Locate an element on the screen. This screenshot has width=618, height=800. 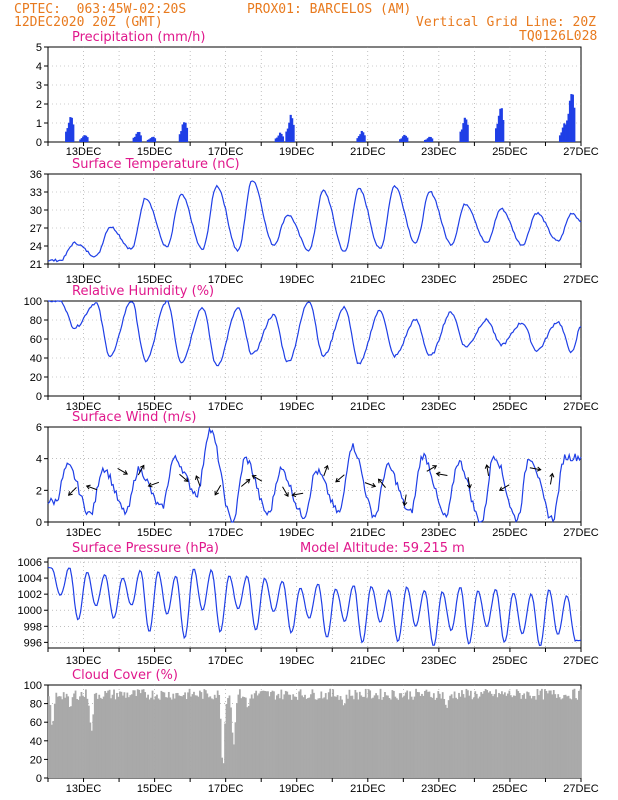
series-line is located at coordinates (315, 333).